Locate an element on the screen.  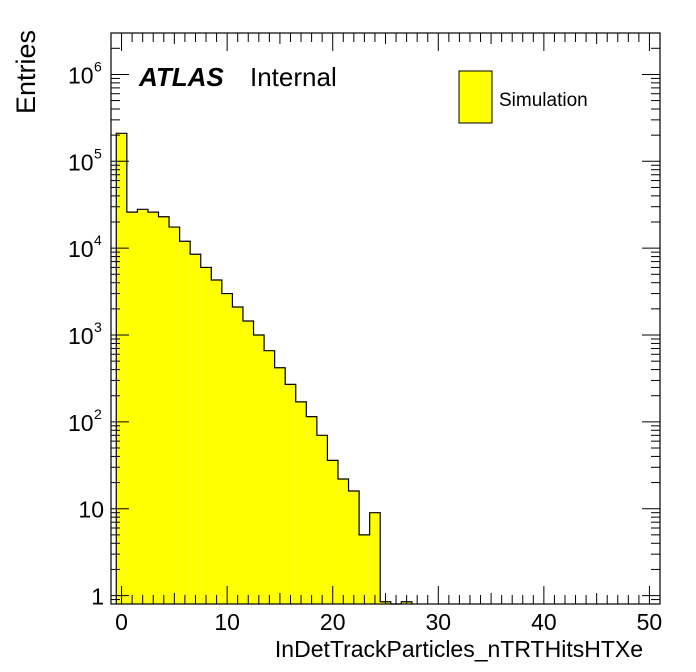
y-tick-label: 1 is located at coordinates (97, 597).